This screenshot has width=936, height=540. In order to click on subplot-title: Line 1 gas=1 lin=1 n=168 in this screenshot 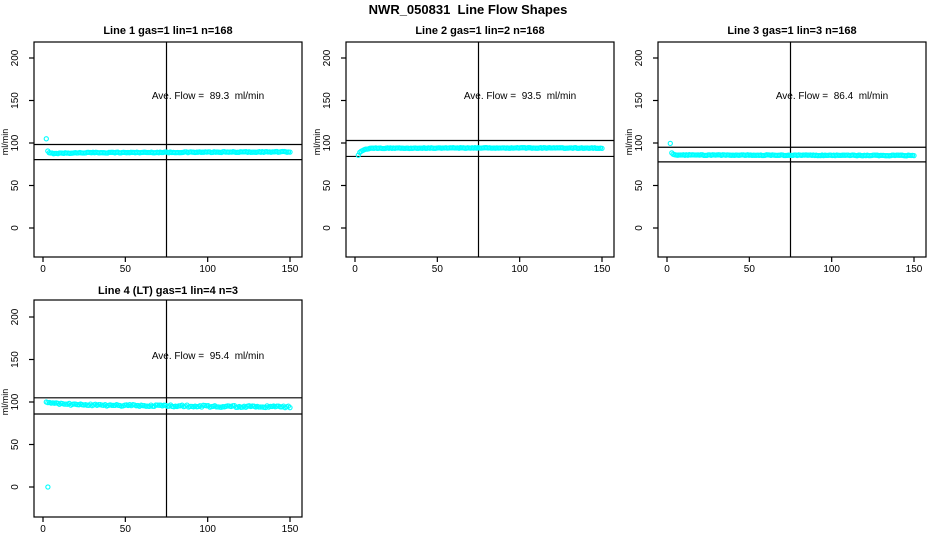, I will do `click(168, 31)`.